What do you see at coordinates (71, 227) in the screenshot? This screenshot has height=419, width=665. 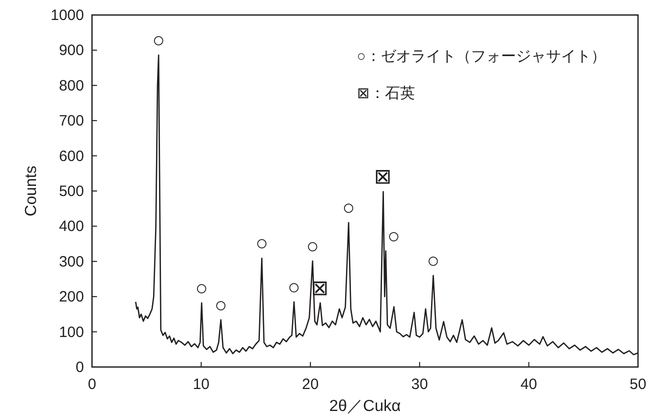 I see `y-tick-label: 400` at bounding box center [71, 227].